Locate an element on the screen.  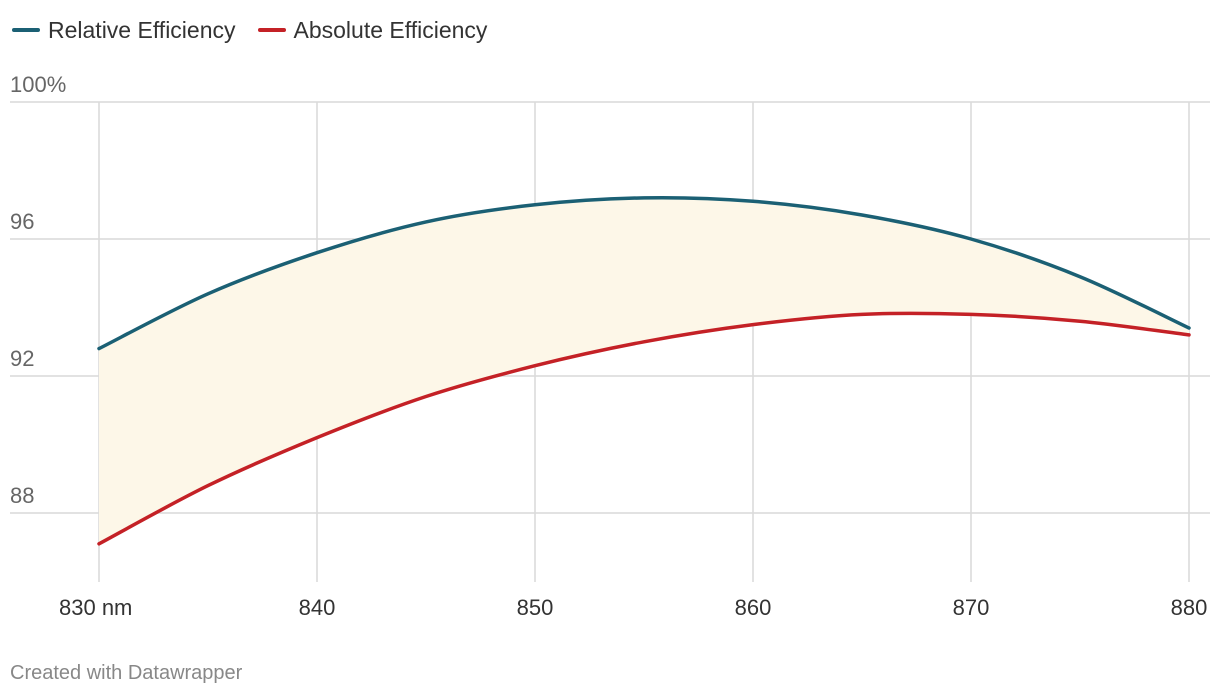
x-axis-labels: 830 nm 840 850 860 870 880 is located at coordinates (633, 607).